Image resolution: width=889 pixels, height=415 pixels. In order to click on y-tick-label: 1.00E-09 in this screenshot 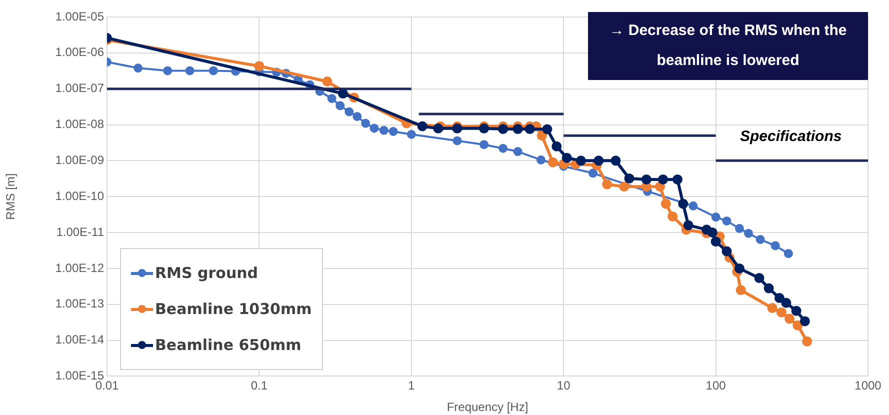, I will do `click(79, 159)`.